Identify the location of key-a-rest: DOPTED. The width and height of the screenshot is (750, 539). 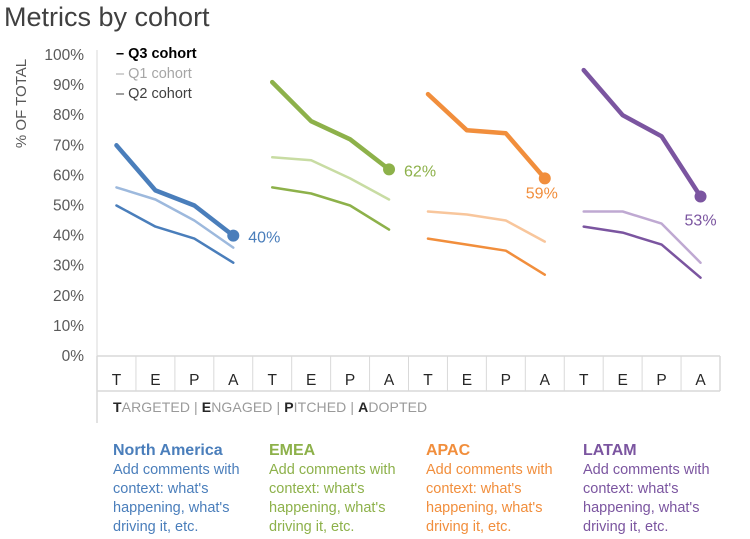
(398, 407).